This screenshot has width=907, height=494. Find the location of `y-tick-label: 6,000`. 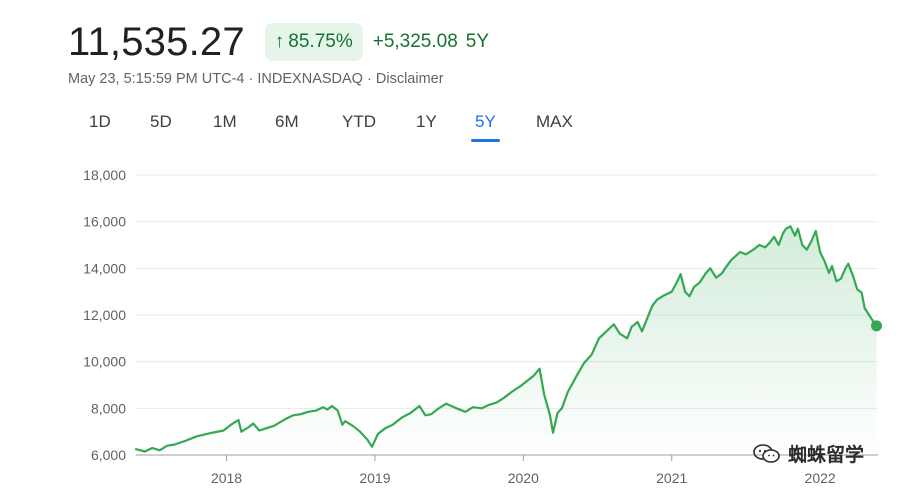

y-tick-label: 6,000 is located at coordinates (108, 455).